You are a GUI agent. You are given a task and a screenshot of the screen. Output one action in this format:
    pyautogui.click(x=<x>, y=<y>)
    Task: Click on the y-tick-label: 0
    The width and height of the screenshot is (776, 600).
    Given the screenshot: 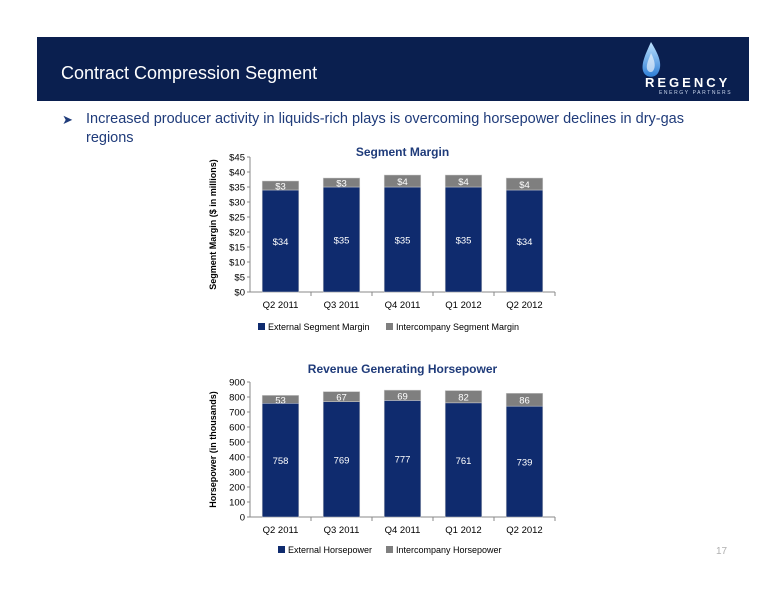 What is the action you would take?
    pyautogui.click(x=242, y=518)
    